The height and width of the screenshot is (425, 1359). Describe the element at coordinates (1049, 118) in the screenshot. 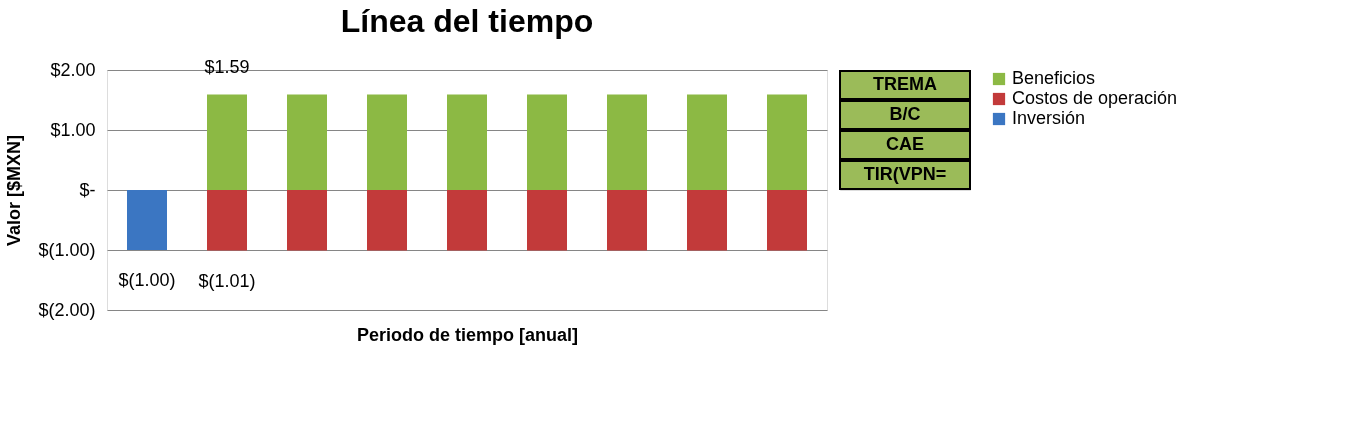

I see `legend-label: Inversión` at that location.